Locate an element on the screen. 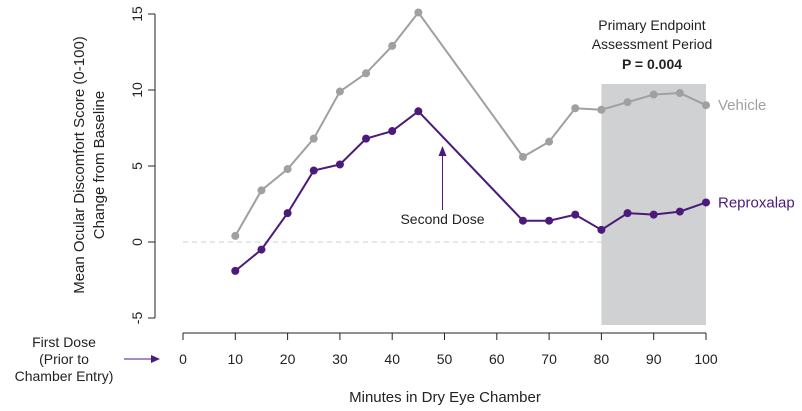 This screenshot has width=802, height=411. y-tick-label: 0 is located at coordinates (137, 242).